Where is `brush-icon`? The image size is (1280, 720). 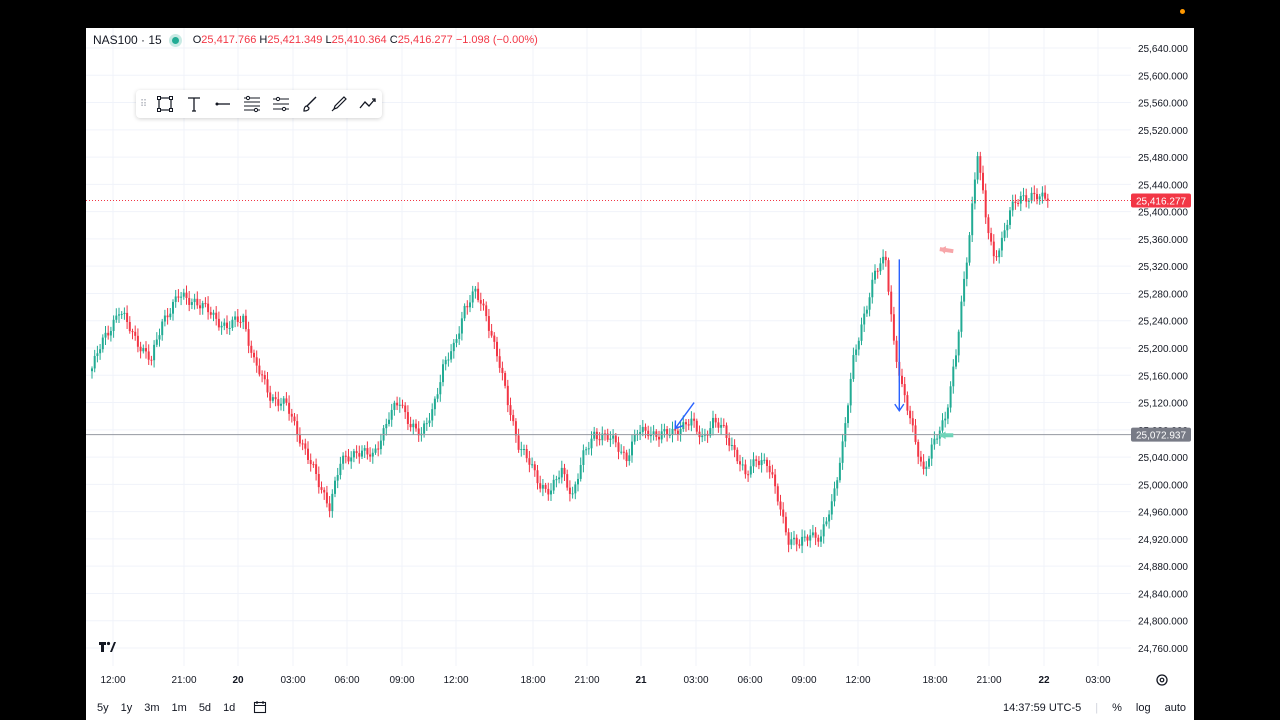
brush-icon is located at coordinates (309, 104).